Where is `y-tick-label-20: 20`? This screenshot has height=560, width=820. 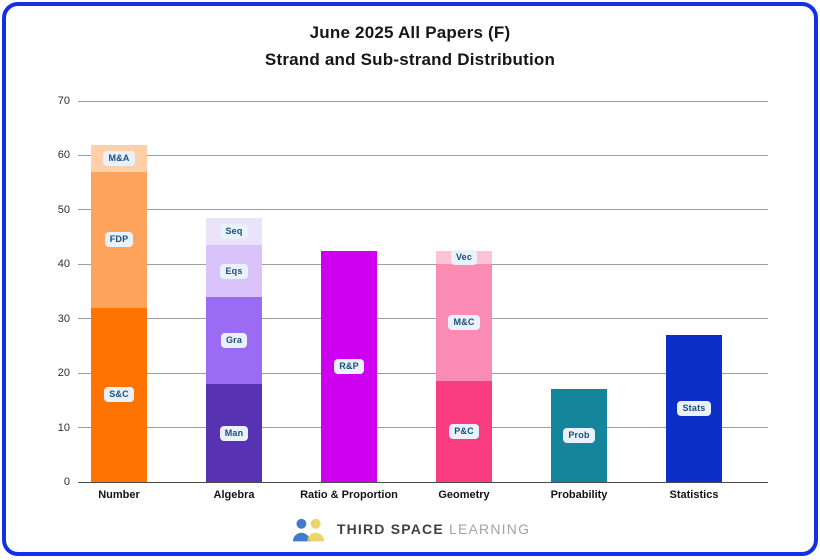
y-tick-label-20: 20 is located at coordinates (63, 373).